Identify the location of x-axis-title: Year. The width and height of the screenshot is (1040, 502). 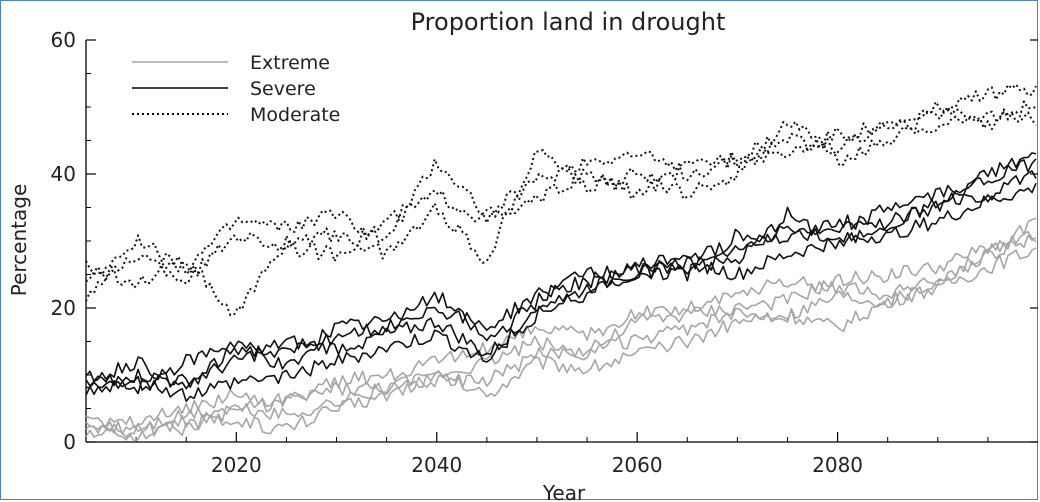
(564, 491).